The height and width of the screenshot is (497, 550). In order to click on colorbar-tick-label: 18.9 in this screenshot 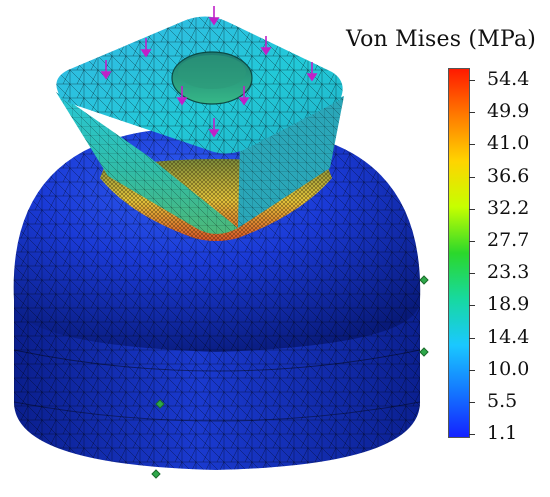, I will do `click(508, 304)`.